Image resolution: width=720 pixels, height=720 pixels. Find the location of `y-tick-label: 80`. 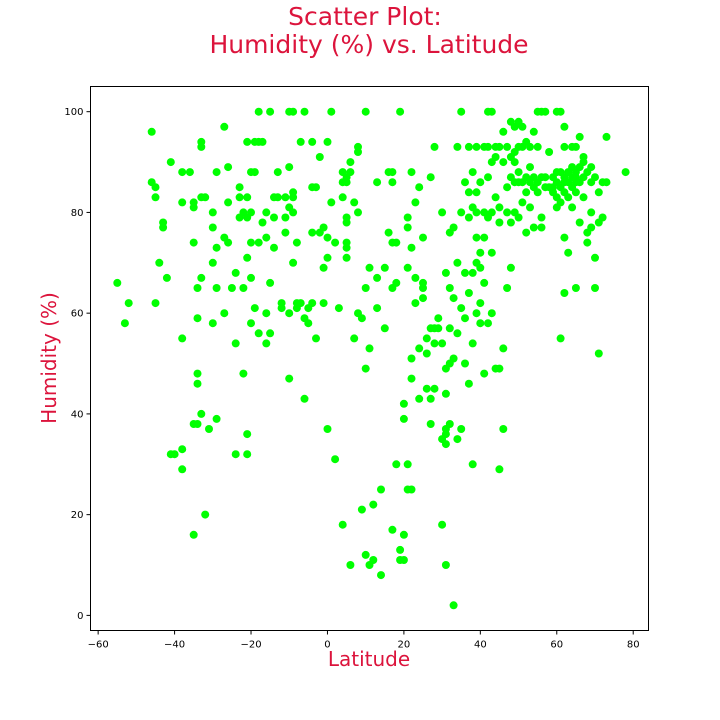

y-tick-label: 80 is located at coordinates (77, 213).